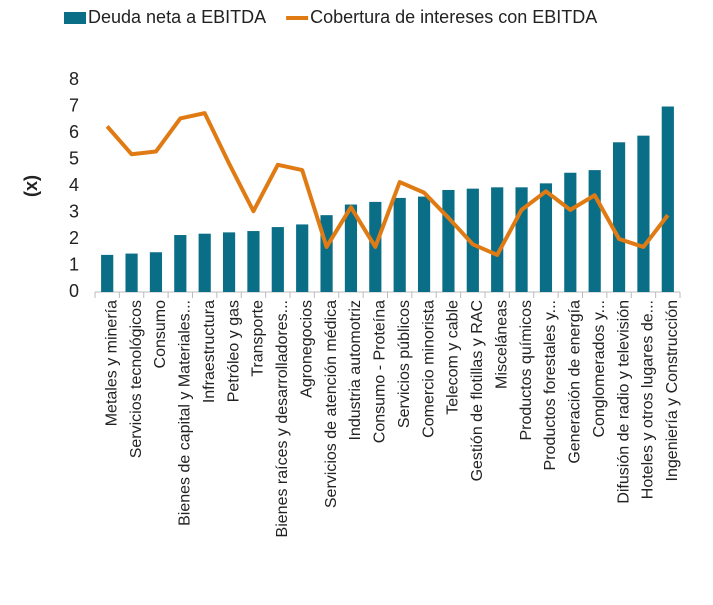 The image size is (713, 605). What do you see at coordinates (355, 370) in the screenshot?
I see `x-tick-label: Industria automotriz` at bounding box center [355, 370].